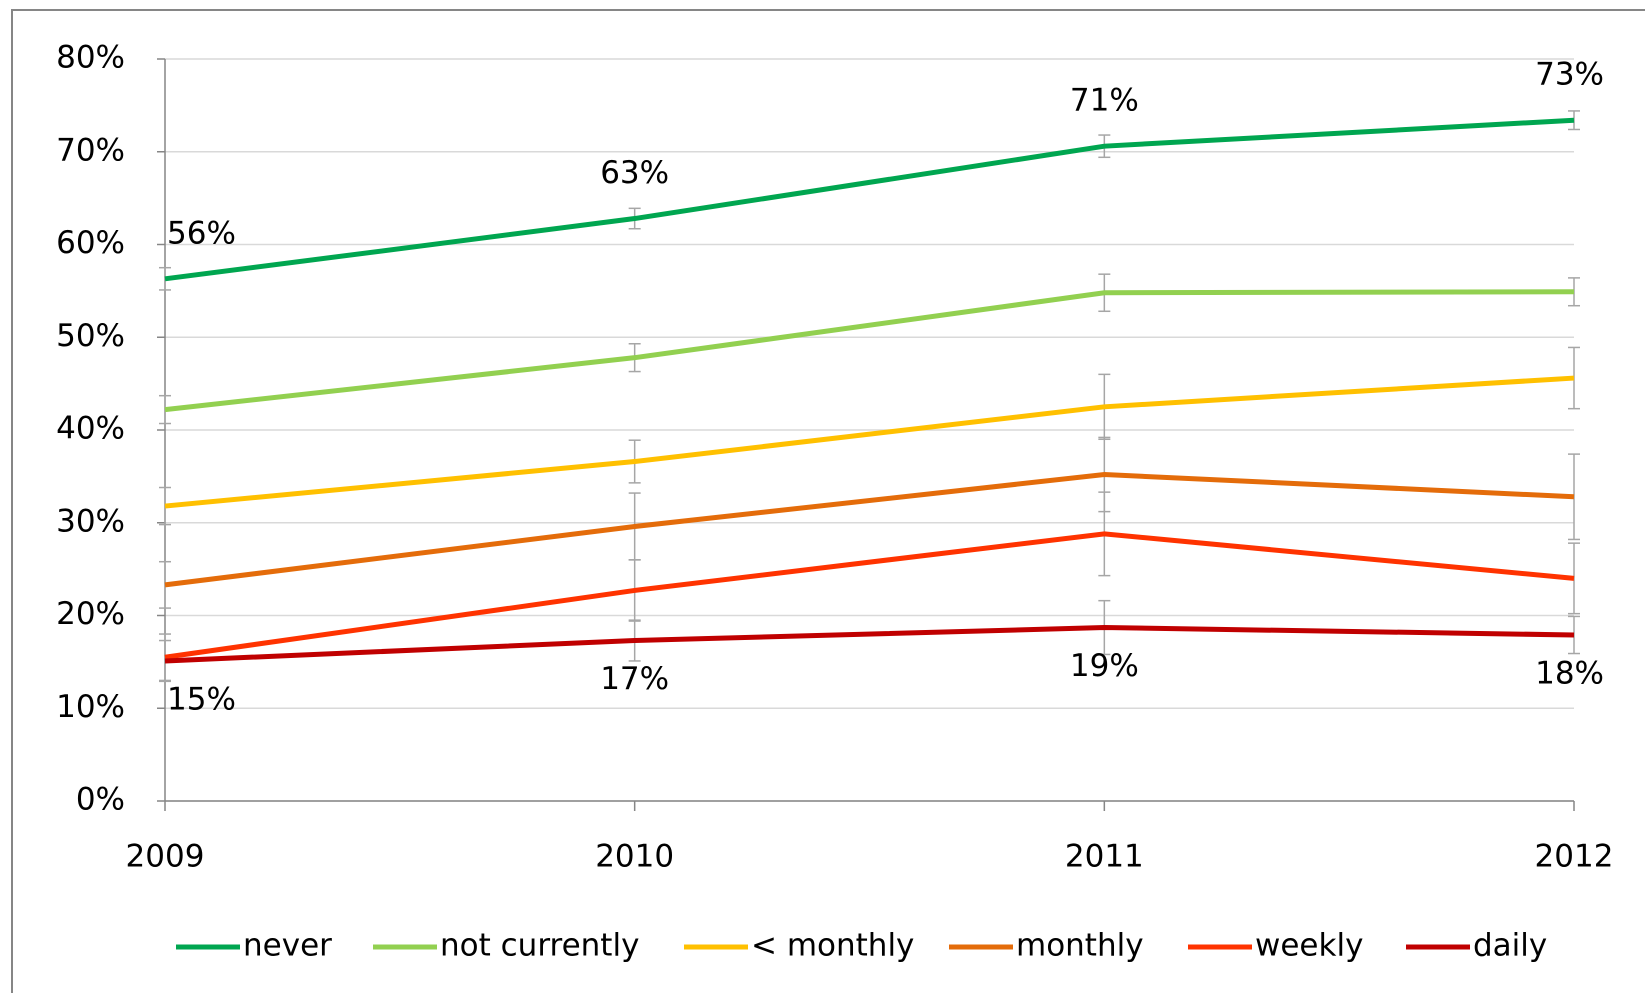  What do you see at coordinates (1104, 857) in the screenshot?
I see `x-tick-label: 2011` at bounding box center [1104, 857].